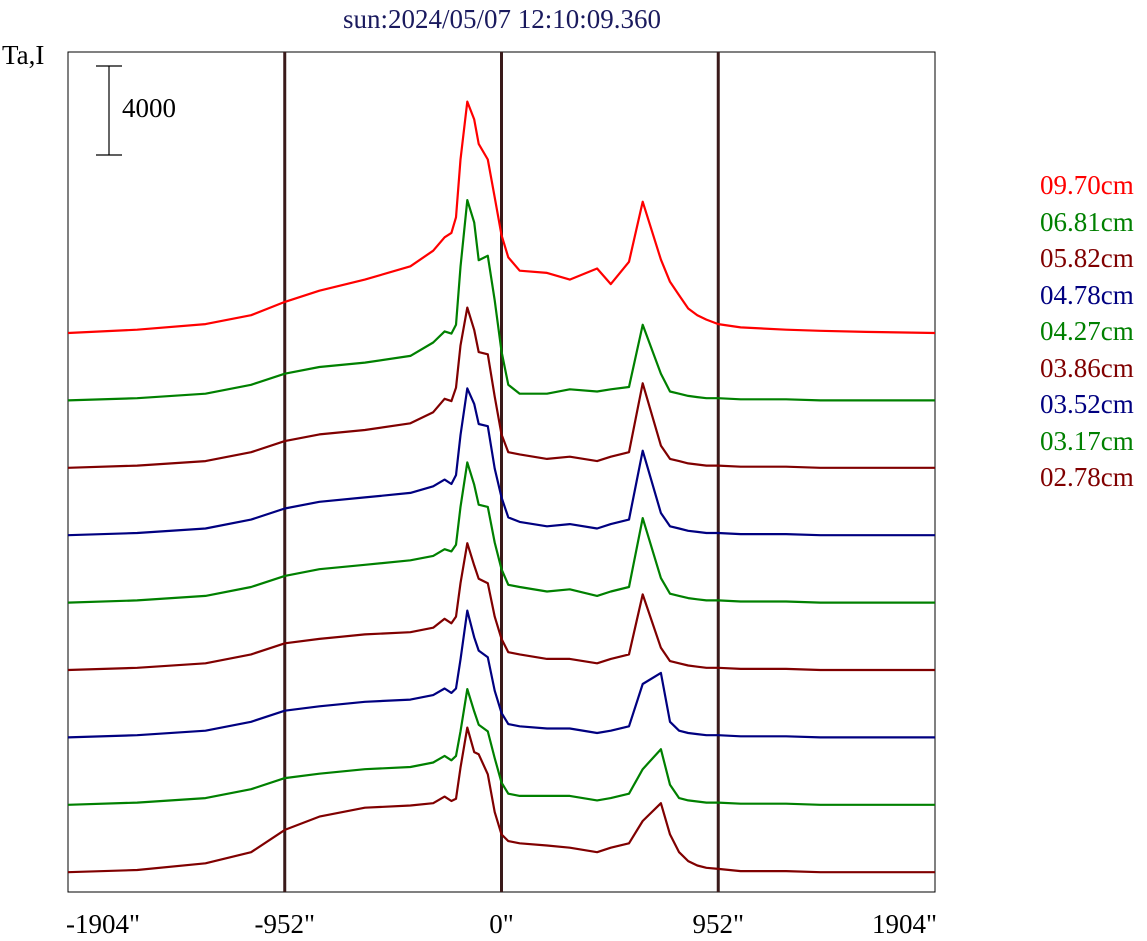  What do you see at coordinates (501, 674) in the screenshot?
I see `series-line-03.52cm` at bounding box center [501, 674].